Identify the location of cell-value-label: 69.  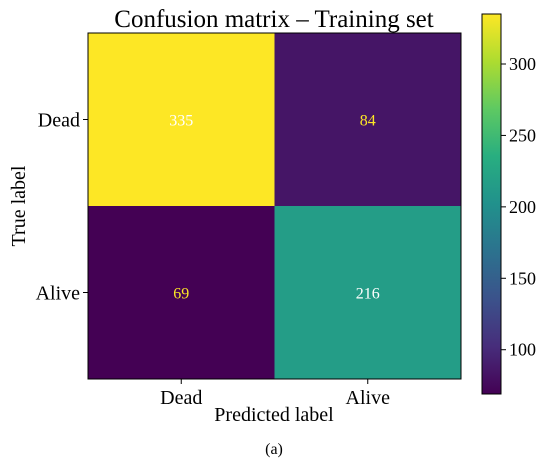
(181, 294).